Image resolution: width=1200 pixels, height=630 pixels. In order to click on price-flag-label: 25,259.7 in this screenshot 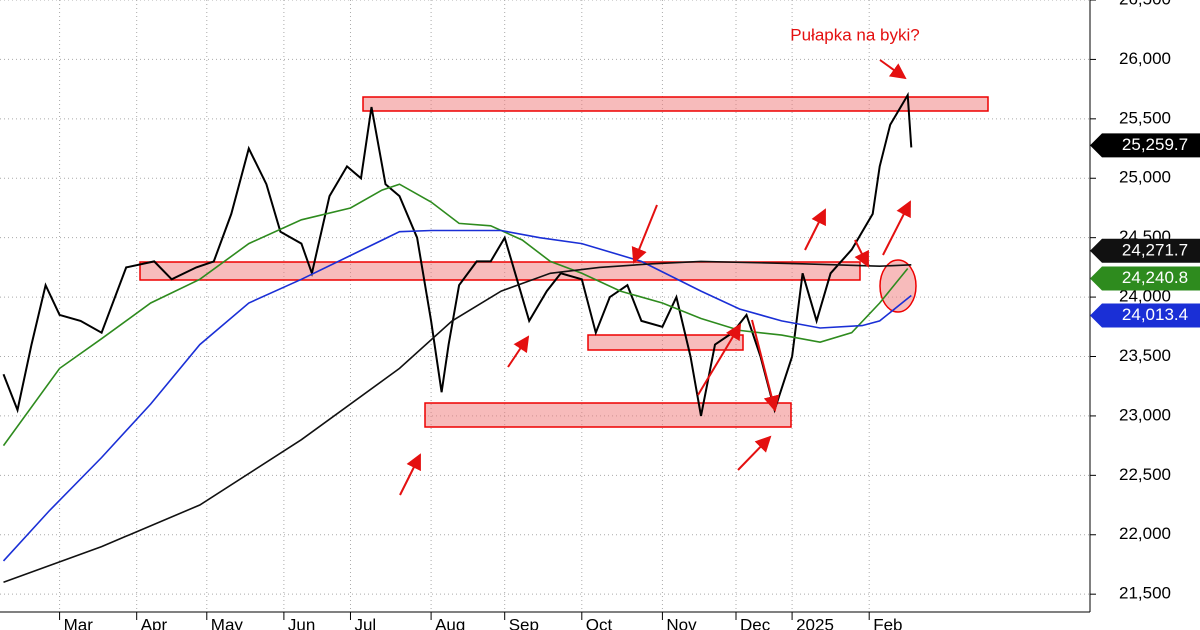, I will do `click(1155, 144)`.